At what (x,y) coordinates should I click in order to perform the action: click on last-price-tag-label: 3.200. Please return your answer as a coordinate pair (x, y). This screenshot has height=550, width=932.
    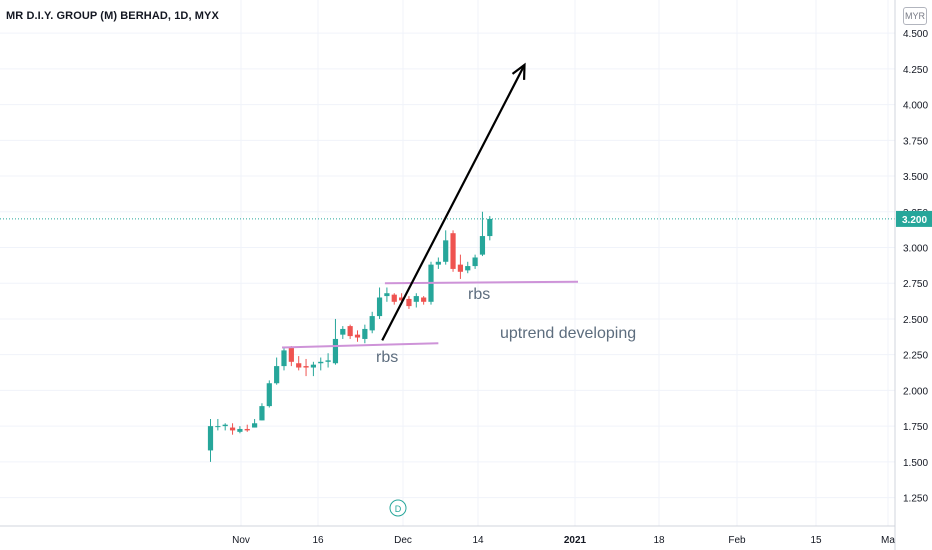
    Looking at the image, I should click on (914, 220).